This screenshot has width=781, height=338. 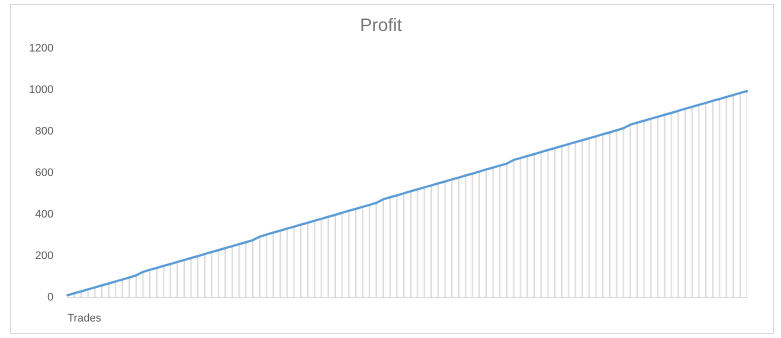 I want to click on y-tick-label: 1200, so click(x=41, y=48).